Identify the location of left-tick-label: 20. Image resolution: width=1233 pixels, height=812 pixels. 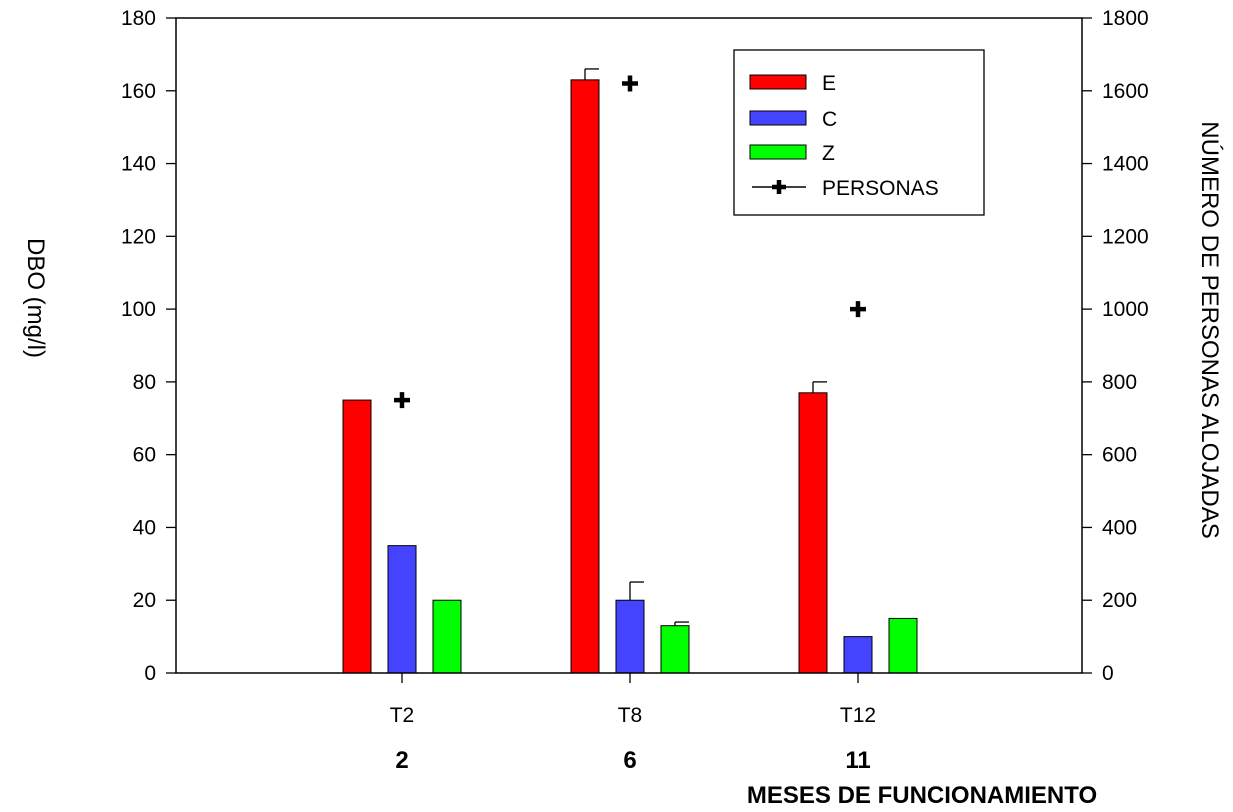
(144, 600).